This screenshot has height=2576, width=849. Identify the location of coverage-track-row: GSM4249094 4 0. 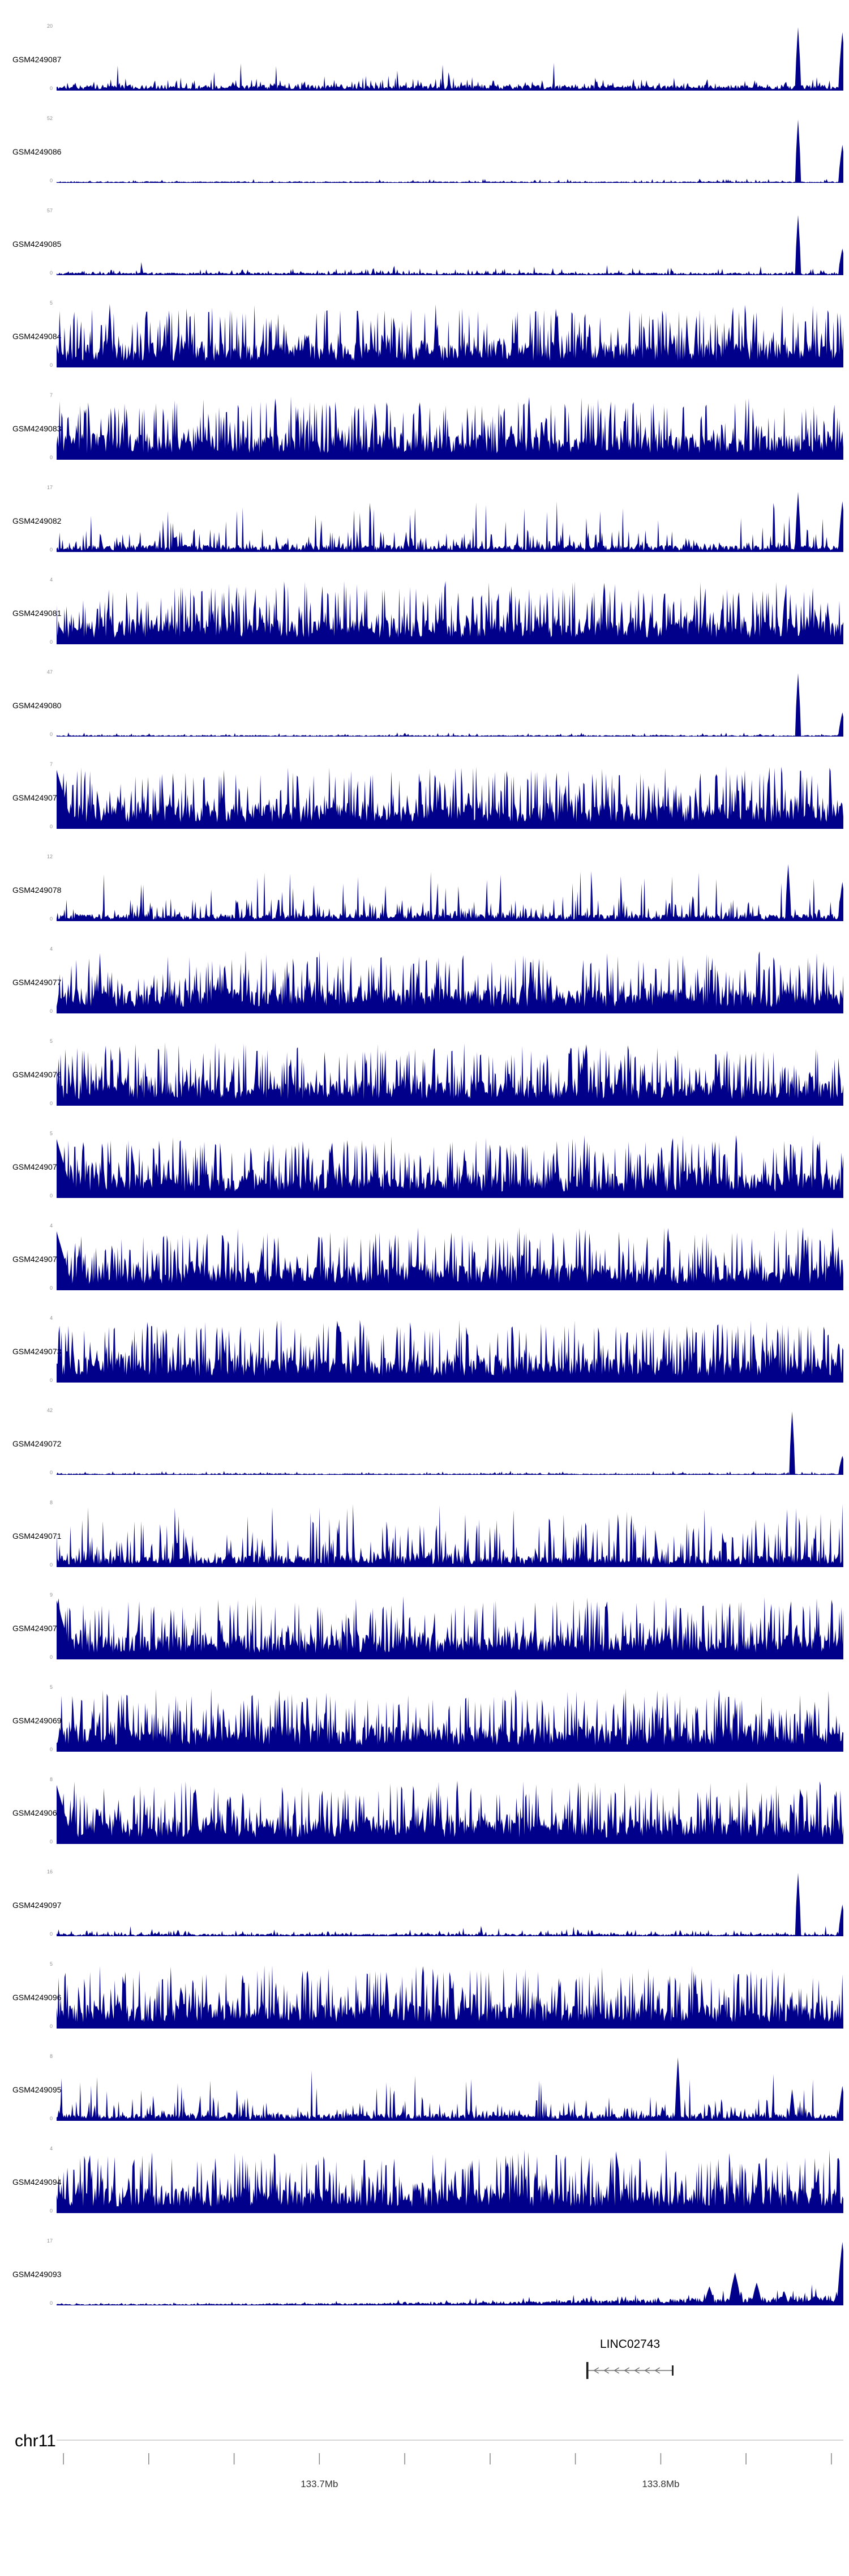
(424, 2185).